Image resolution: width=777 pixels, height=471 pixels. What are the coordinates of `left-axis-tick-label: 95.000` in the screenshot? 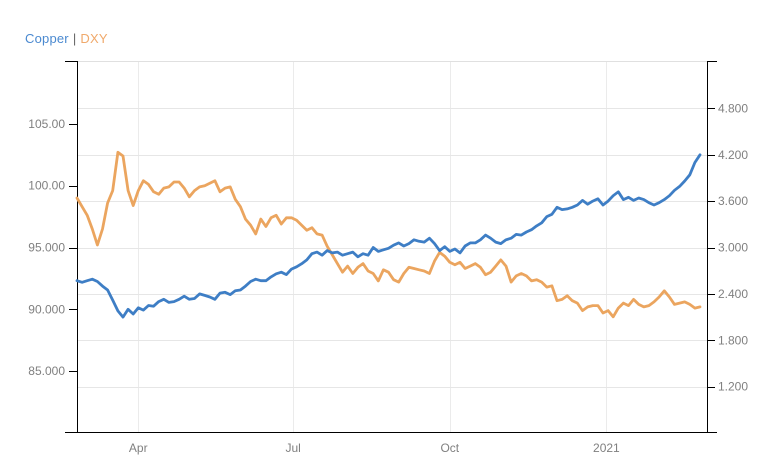 It's located at (46, 248).